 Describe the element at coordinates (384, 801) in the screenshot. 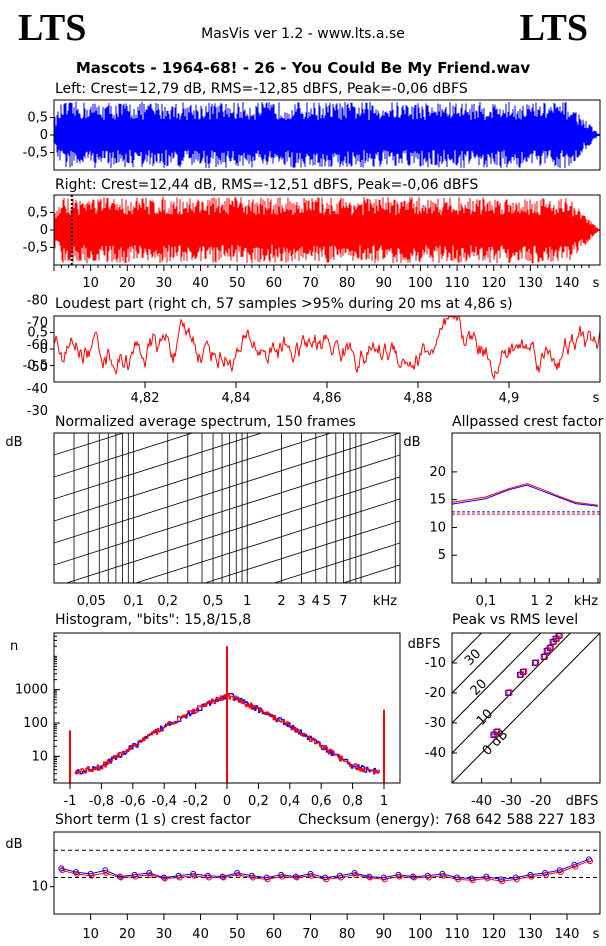

I see `histogram-xtick-label: 1` at that location.